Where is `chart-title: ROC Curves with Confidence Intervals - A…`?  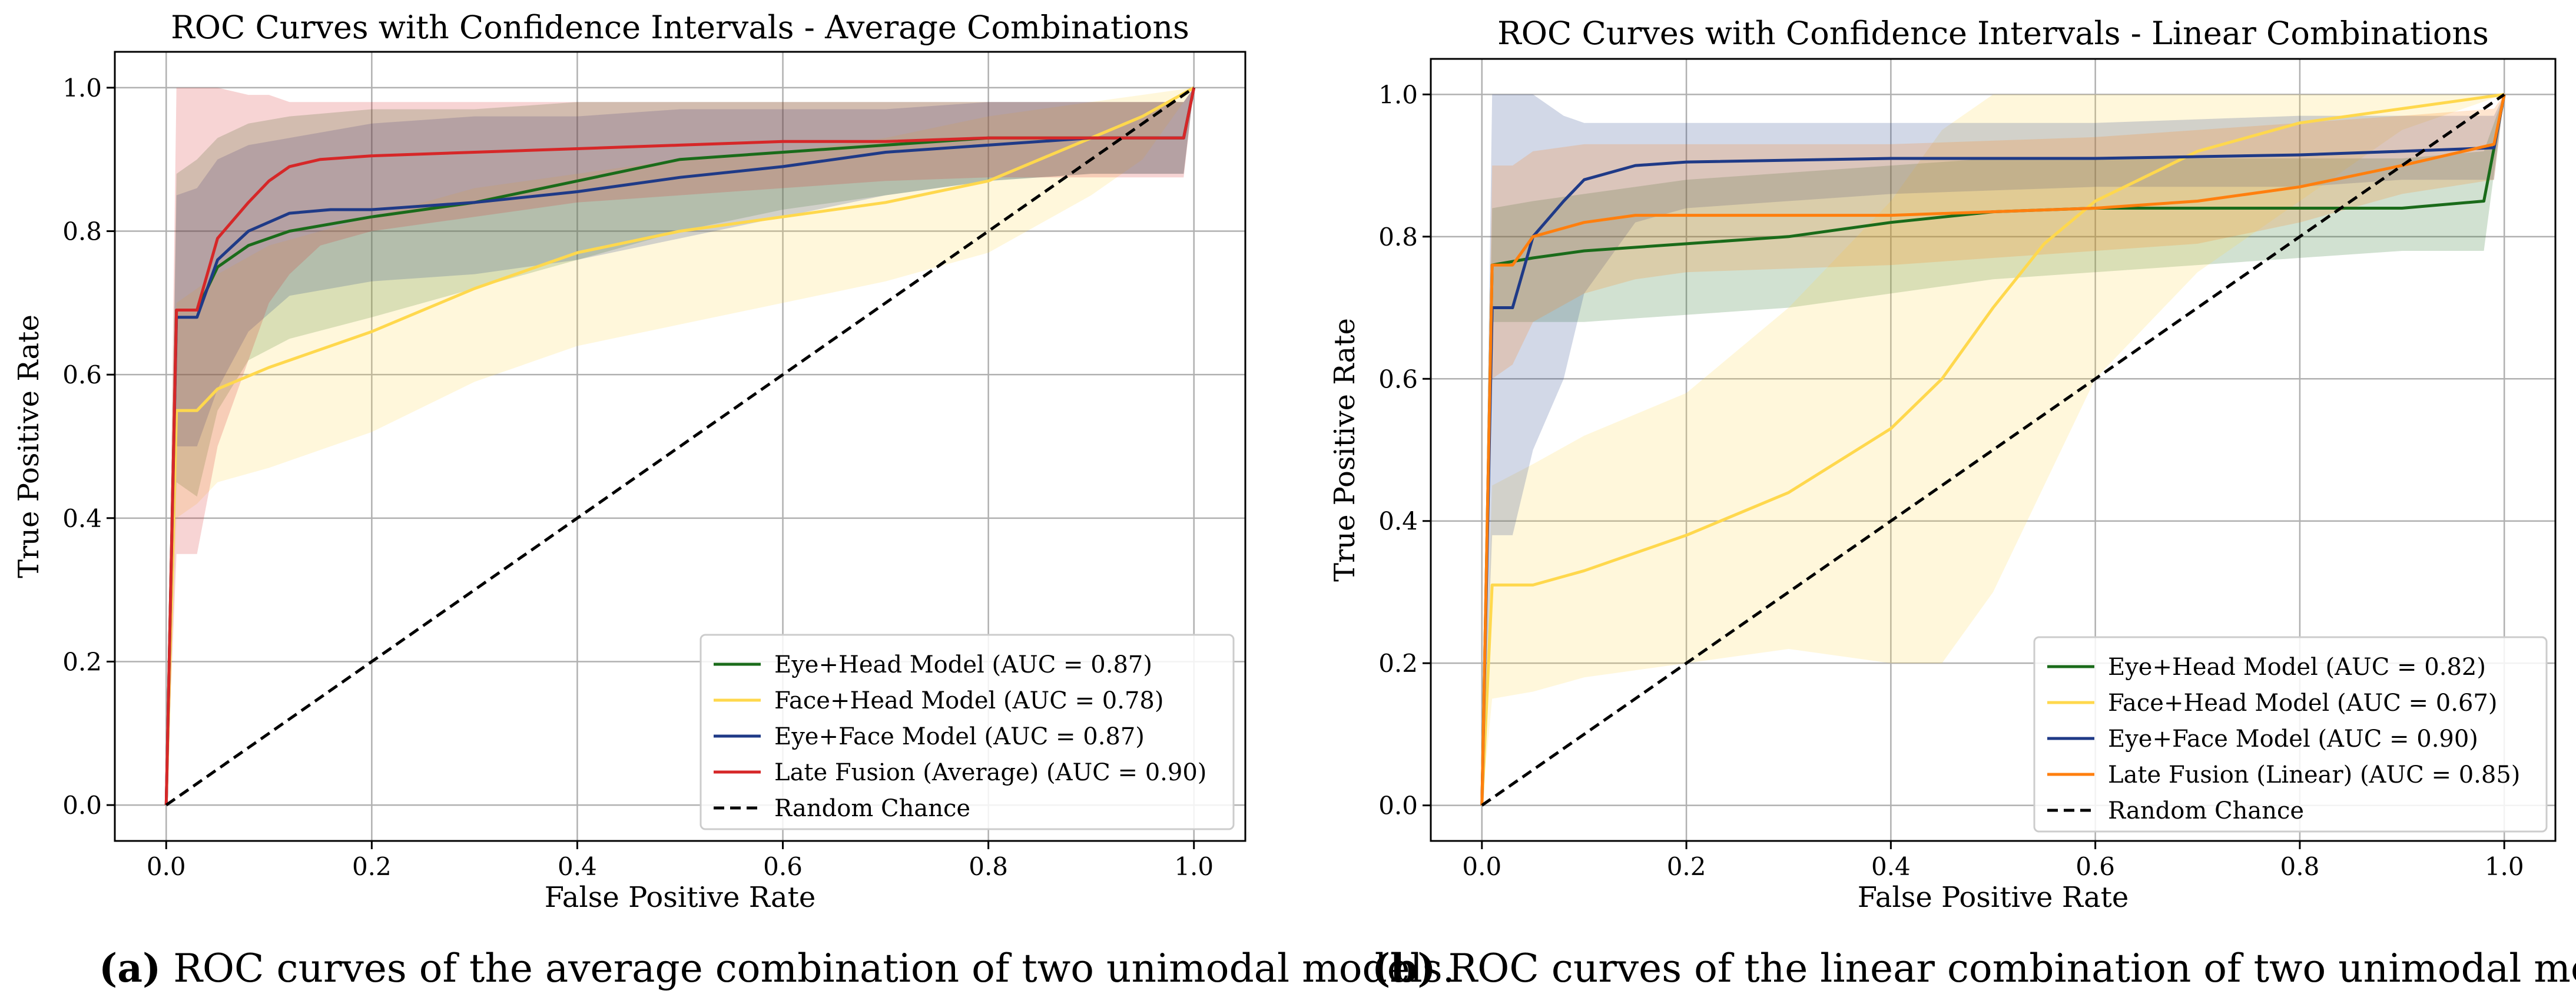 chart-title: ROC Curves with Confidence Intervals - A… is located at coordinates (680, 28).